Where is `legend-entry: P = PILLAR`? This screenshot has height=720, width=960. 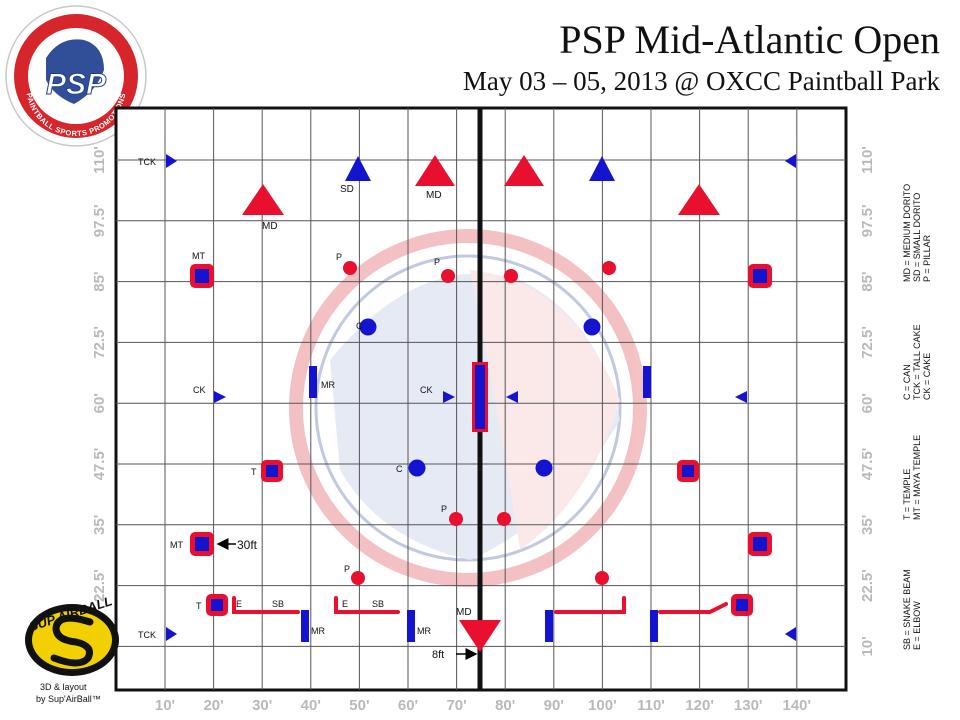
legend-entry: P = PILLAR is located at coordinates (927, 258).